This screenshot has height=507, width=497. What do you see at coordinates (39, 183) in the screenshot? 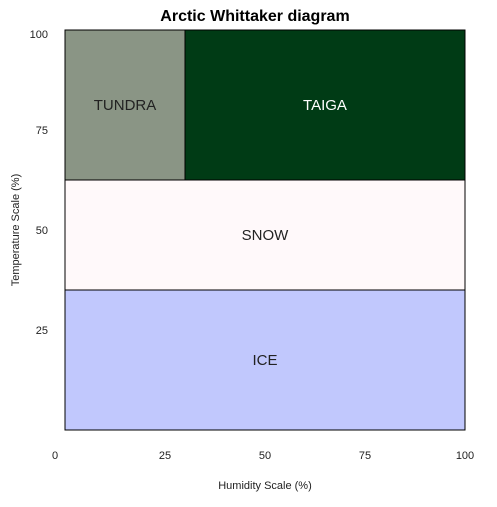
I see `y-axis-ticks: 25 50 75 100` at bounding box center [39, 183].